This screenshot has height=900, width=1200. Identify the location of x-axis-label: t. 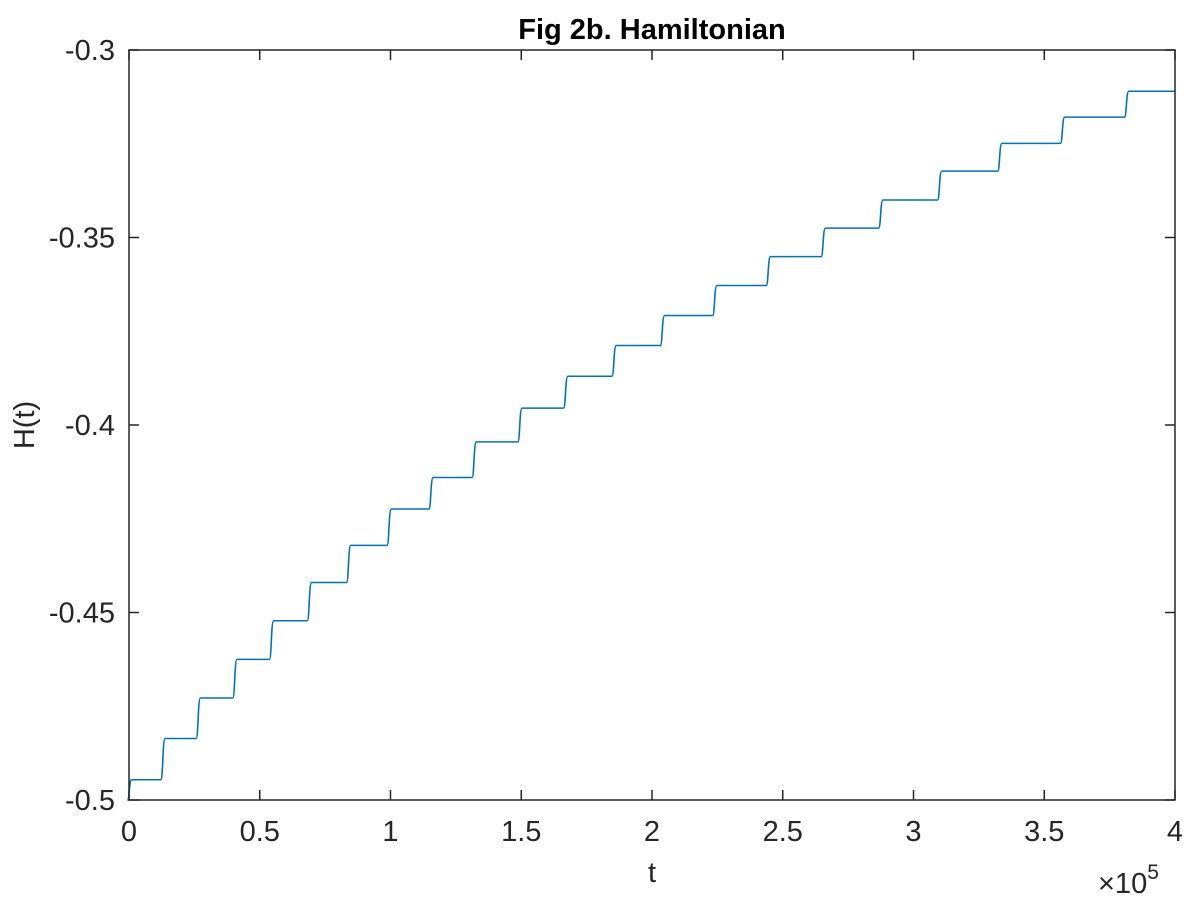
(652, 873).